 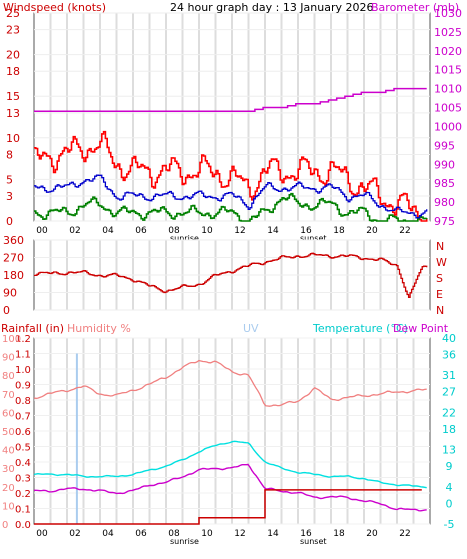 What do you see at coordinates (251, 328) in the screenshot?
I see `uv-axis-label: UV` at bounding box center [251, 328].